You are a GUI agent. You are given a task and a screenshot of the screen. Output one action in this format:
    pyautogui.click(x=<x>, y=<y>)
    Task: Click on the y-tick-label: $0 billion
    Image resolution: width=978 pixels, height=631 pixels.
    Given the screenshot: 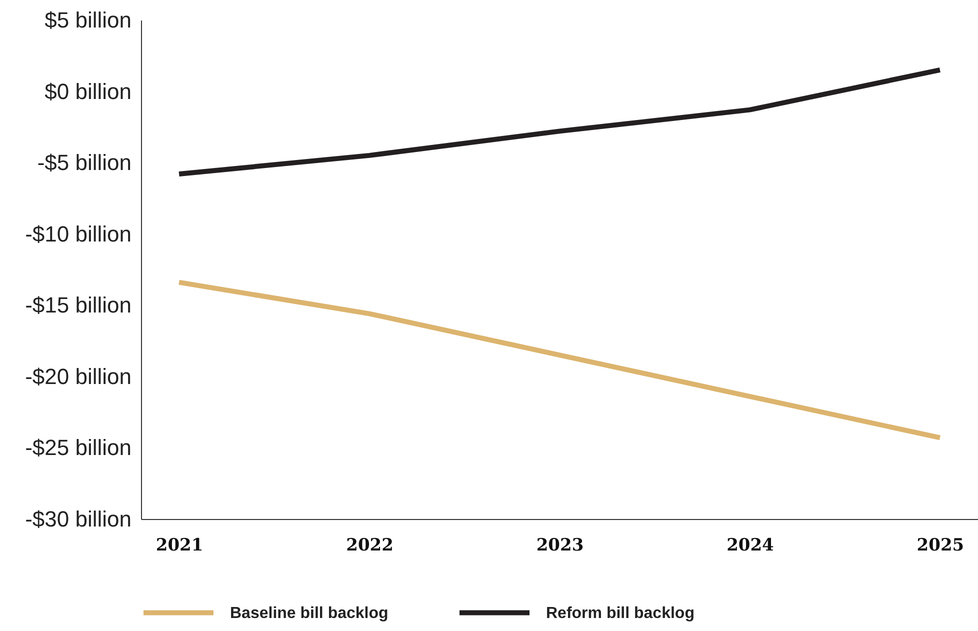 What is the action you would take?
    pyautogui.click(x=88, y=91)
    